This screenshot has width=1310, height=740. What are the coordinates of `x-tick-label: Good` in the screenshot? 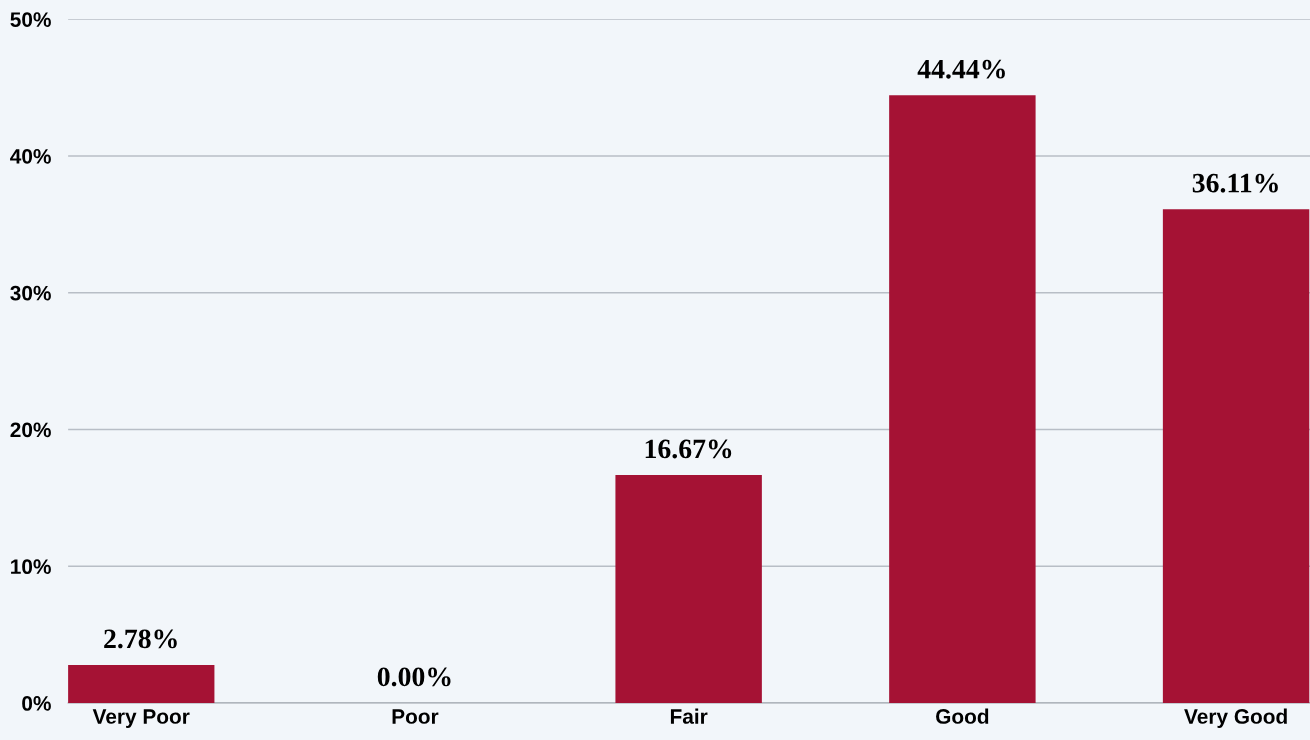 It's located at (962, 716).